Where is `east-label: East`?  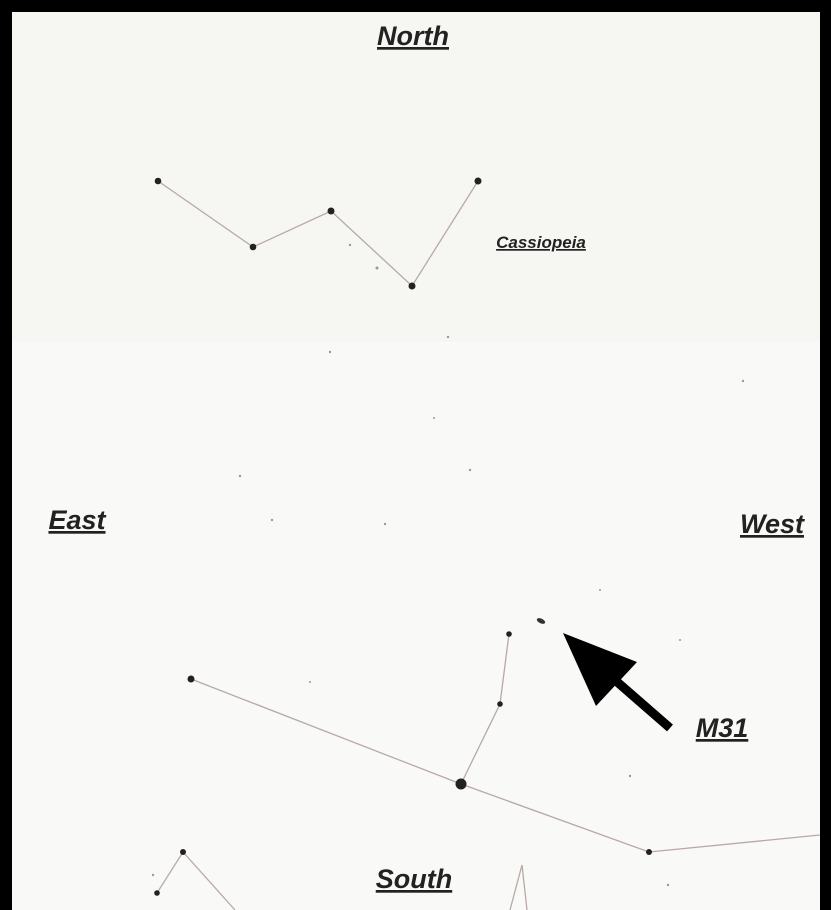 east-label: East is located at coordinates (77, 520).